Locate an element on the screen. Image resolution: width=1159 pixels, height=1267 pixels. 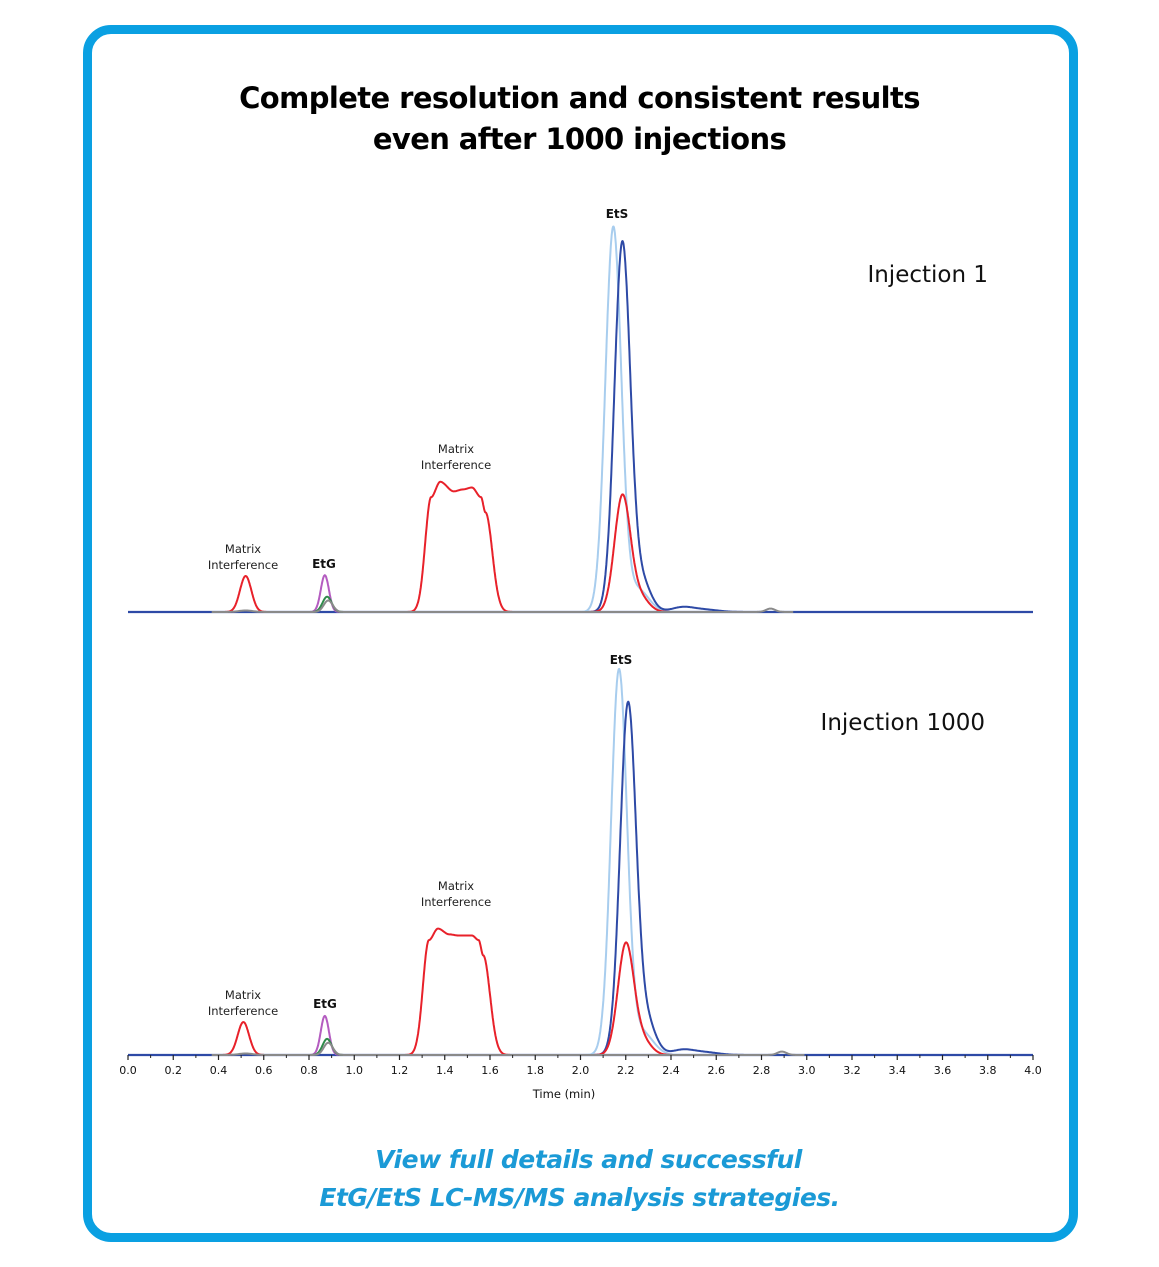
x-tick-label: 2.2 is located at coordinates (626, 1070).